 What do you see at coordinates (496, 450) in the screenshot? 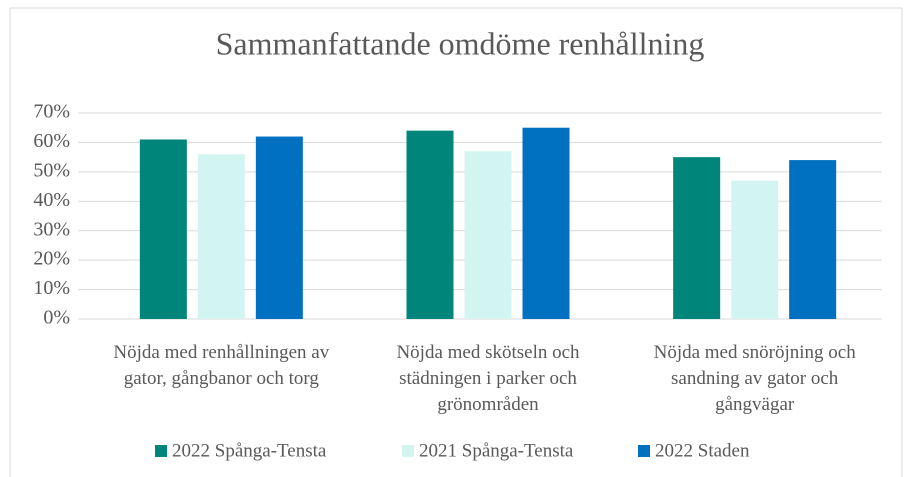
I see `legend-label: 2021 Spånga-Tensta` at bounding box center [496, 450].